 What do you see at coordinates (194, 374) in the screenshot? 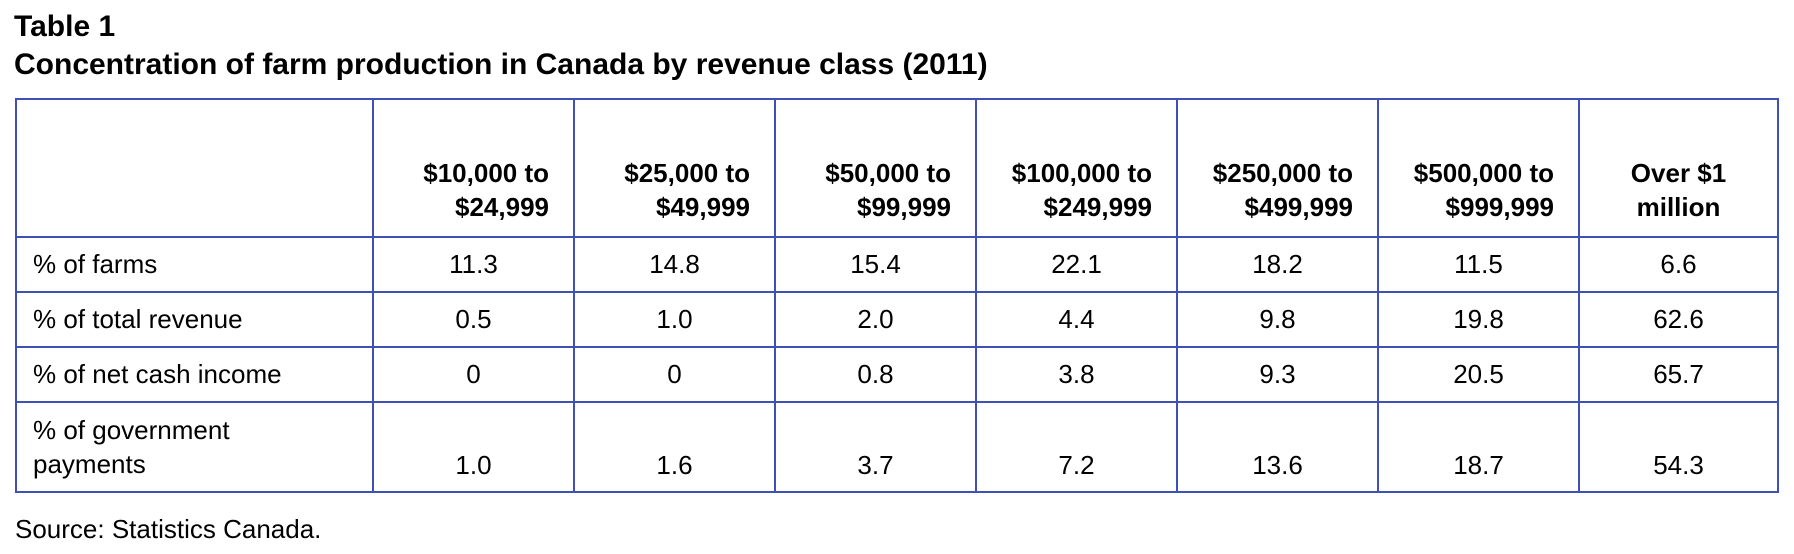
I see `row-label: % of net cash income` at bounding box center [194, 374].